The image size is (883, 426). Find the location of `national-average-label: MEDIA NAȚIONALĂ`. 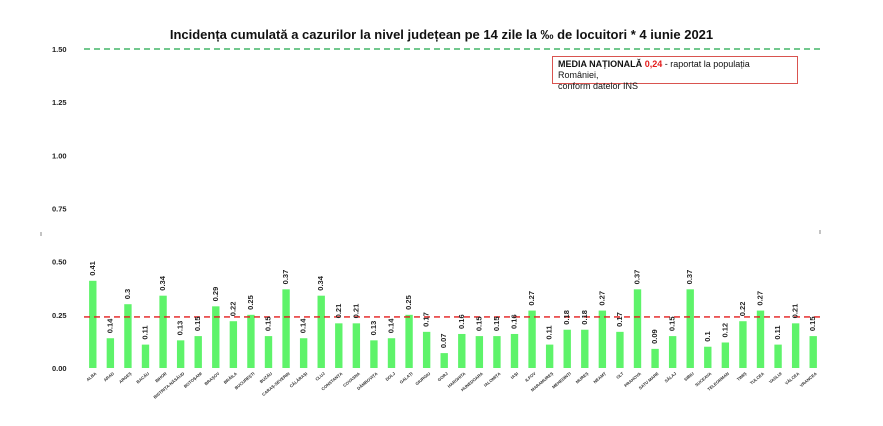

national-average-label: MEDIA NAȚIONALĂ is located at coordinates (600, 64).